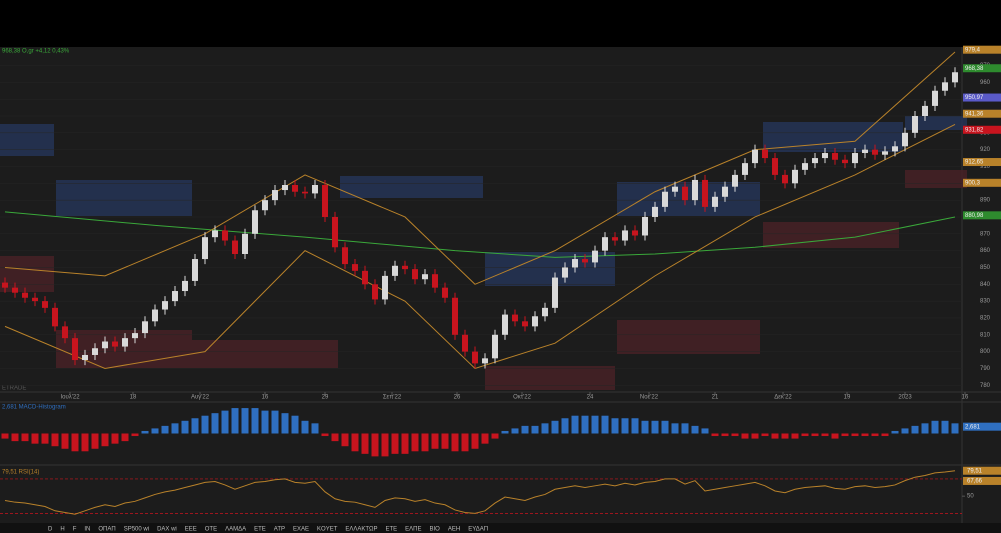 The width and height of the screenshot is (1001, 533). Describe the element at coordinates (413, 530) in the screenshot. I see `toolbar-item: ΕΛΠΕ` at that location.